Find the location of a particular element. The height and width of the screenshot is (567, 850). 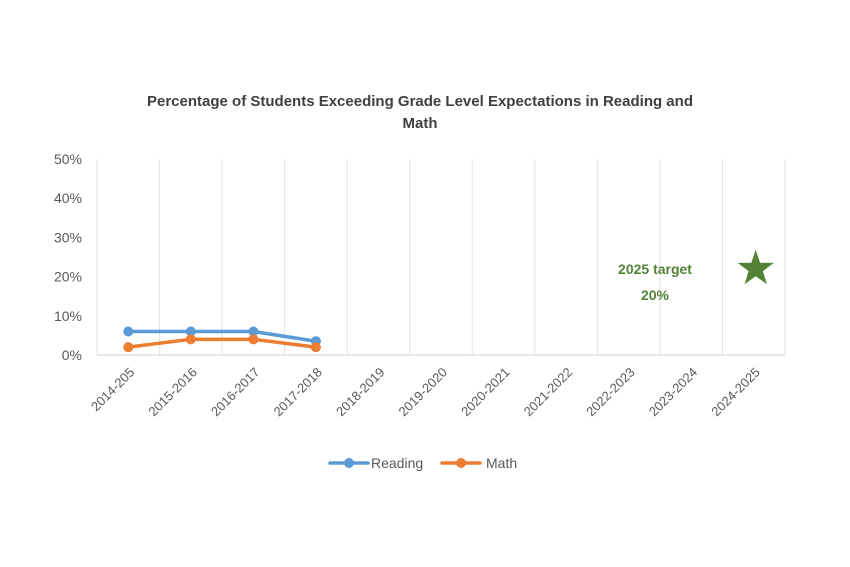

star-icon is located at coordinates (755, 267).